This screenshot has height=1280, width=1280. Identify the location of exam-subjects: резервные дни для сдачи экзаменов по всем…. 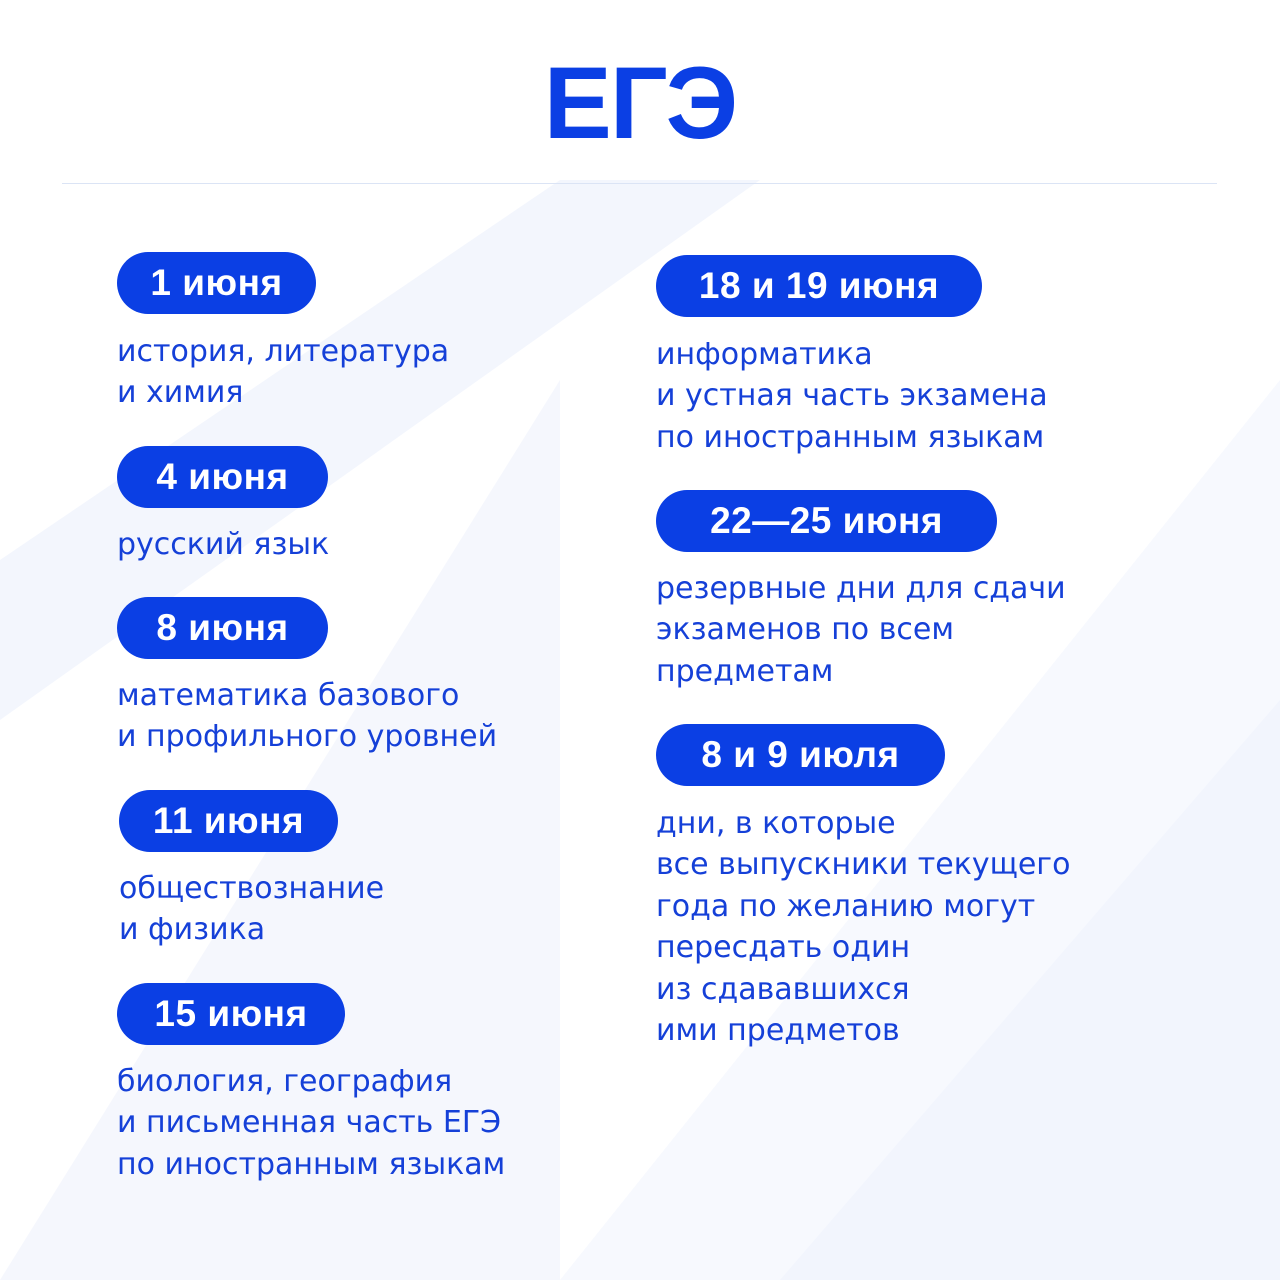
(861, 630).